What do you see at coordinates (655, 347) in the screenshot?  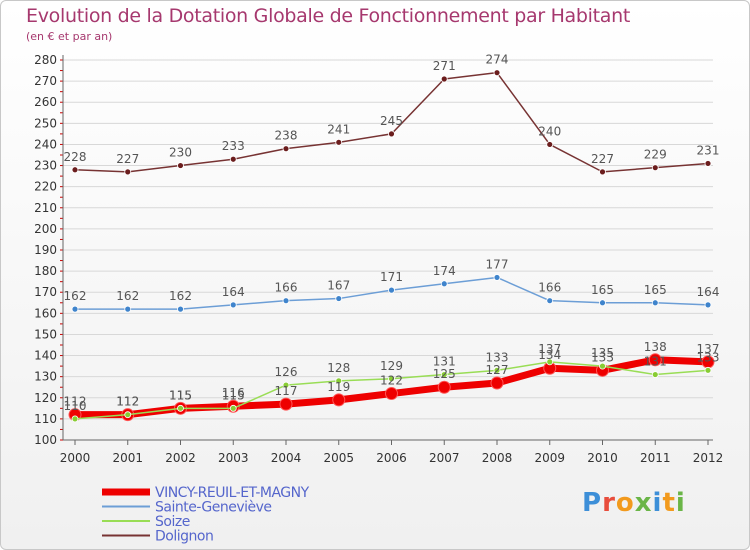 I see `data-label: 138` at bounding box center [655, 347].